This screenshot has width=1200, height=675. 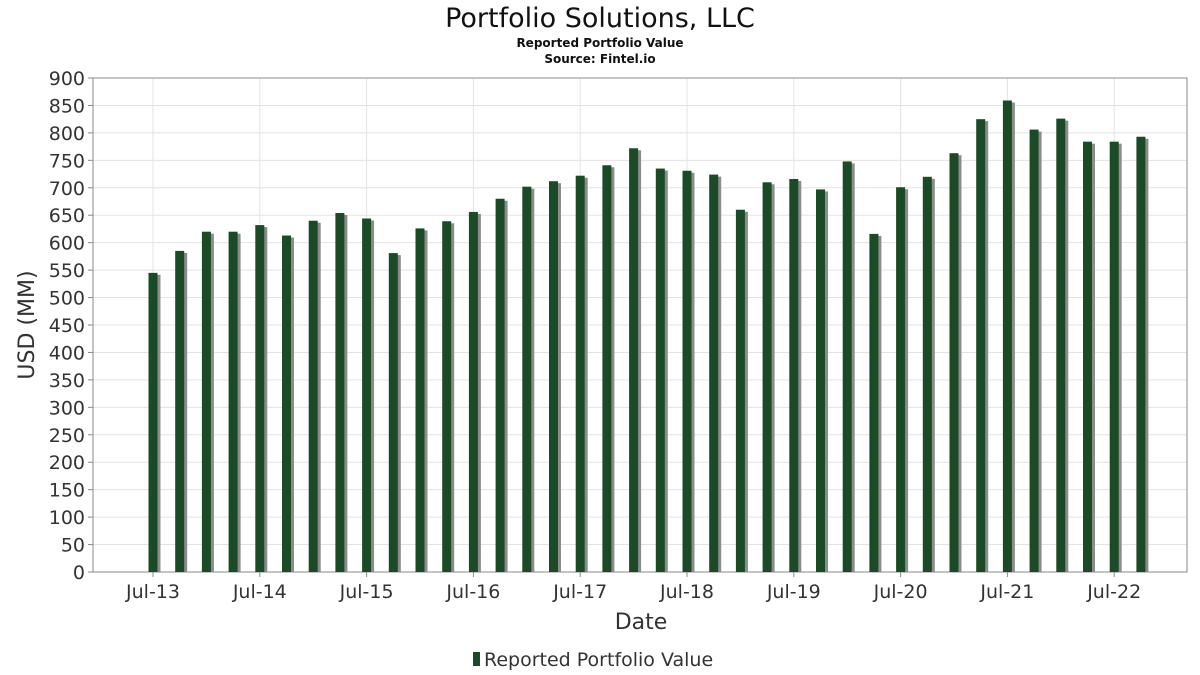 What do you see at coordinates (27, 324) in the screenshot?
I see `y-axis-label: USD (MM)` at bounding box center [27, 324].